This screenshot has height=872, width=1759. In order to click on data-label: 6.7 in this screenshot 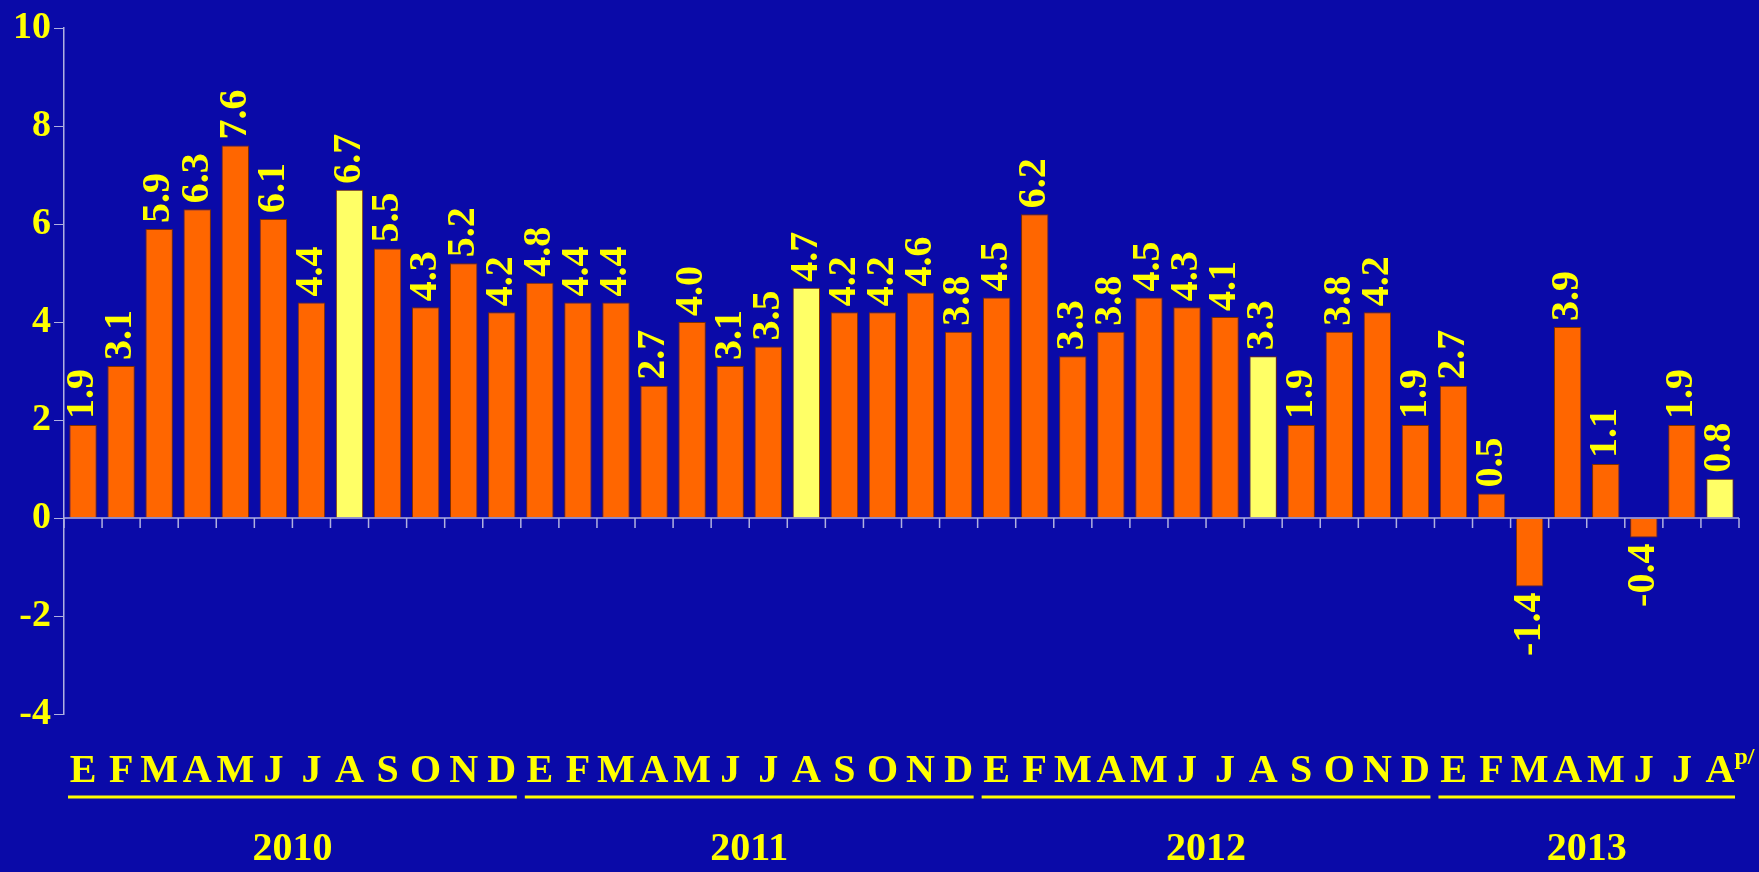, I will do `click(346, 158)`.